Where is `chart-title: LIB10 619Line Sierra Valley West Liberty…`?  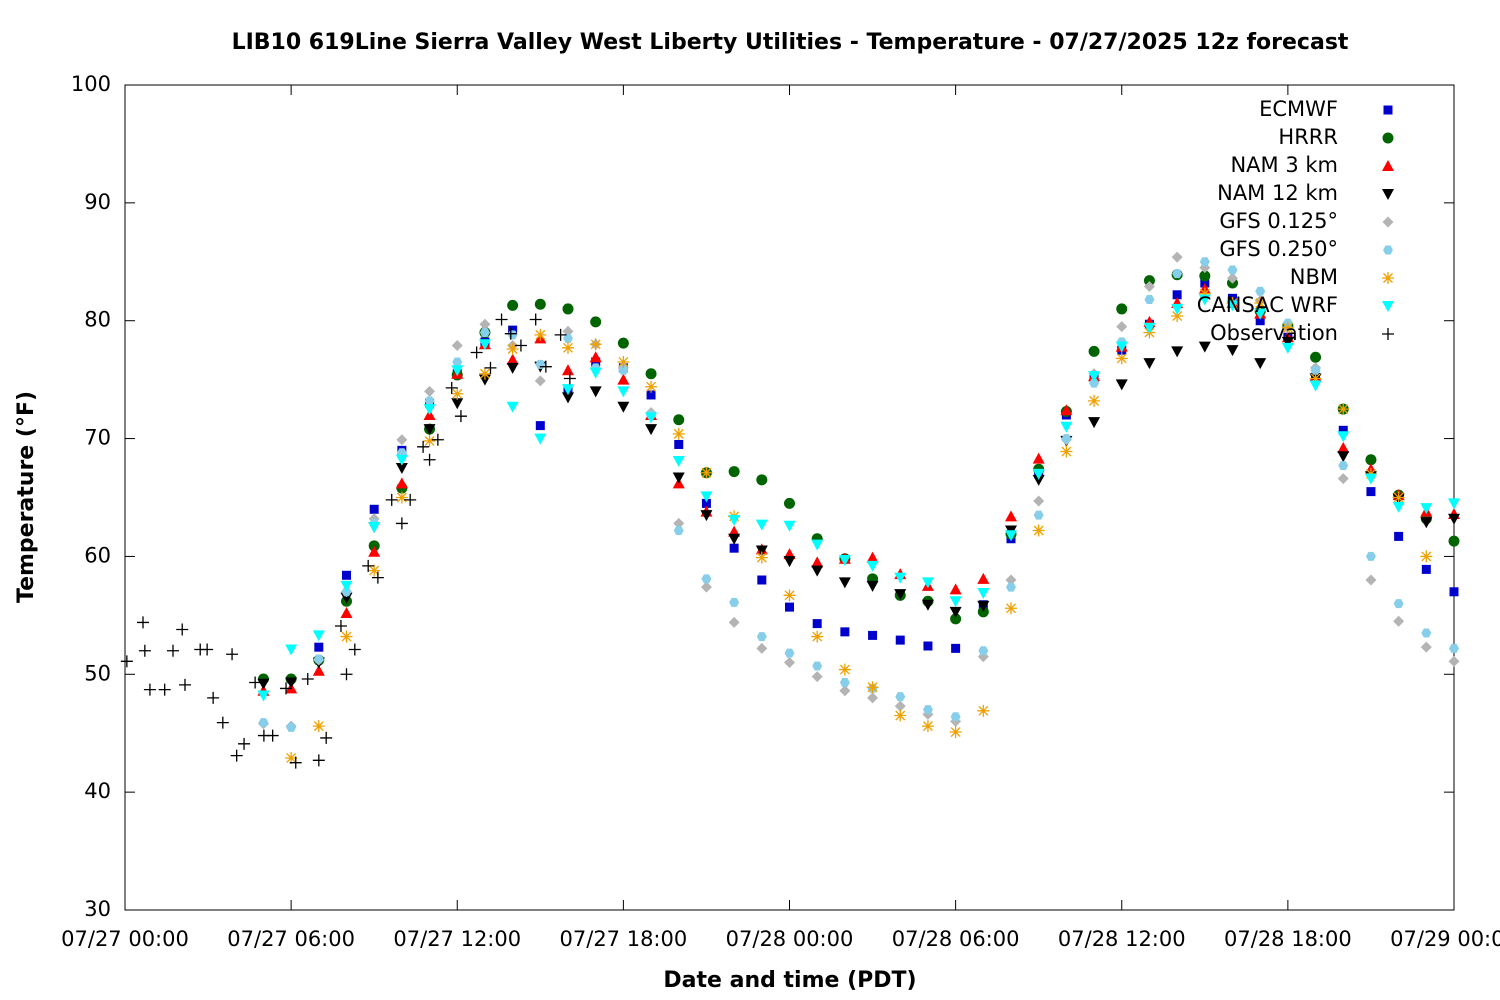
chart-title: LIB10 619Line Sierra Valley West Liberty… is located at coordinates (790, 42).